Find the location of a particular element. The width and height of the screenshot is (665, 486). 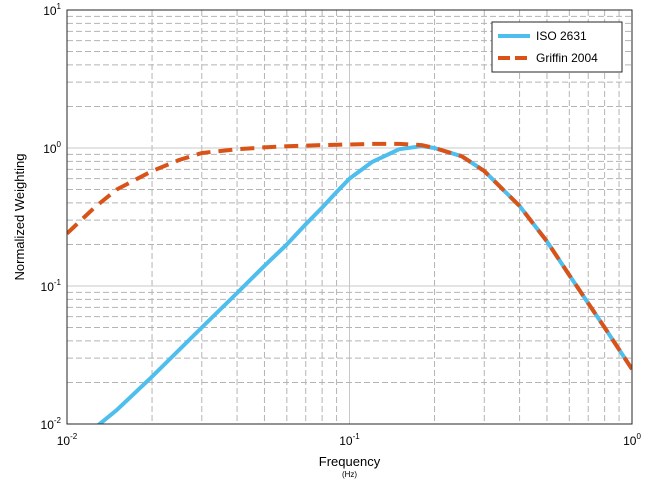

x-tick-label: 10⁰ is located at coordinates (632, 440).